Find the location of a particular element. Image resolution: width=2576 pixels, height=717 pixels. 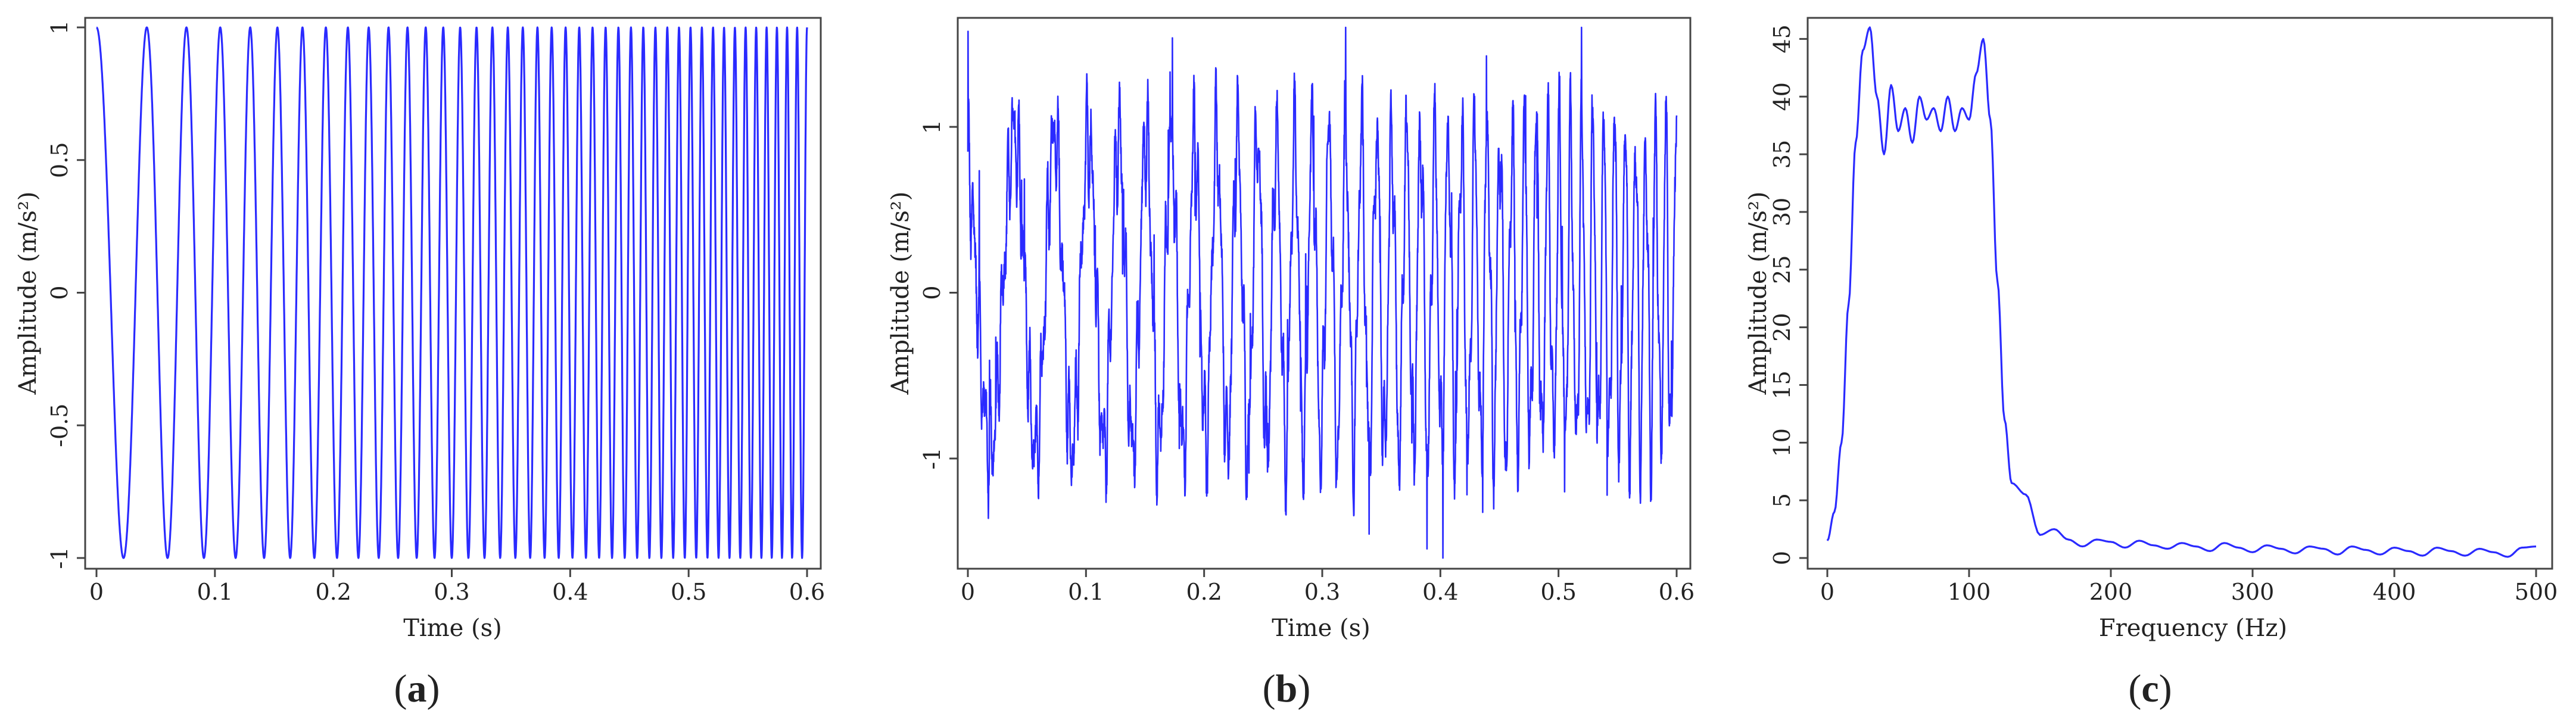

panel-c-y-tick-label: 45 is located at coordinates (1782, 38).